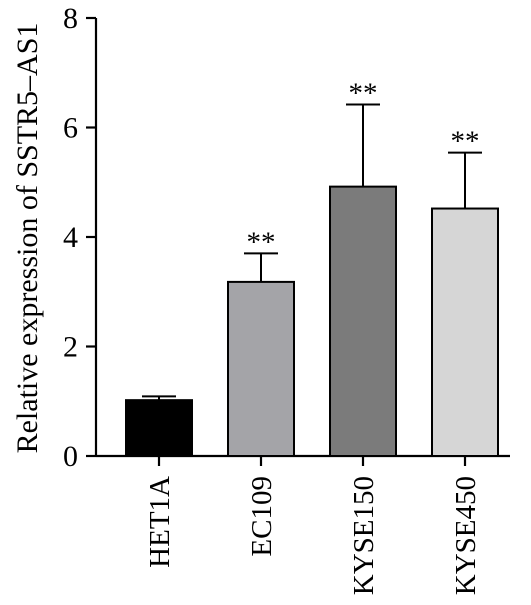  I want to click on x-tick-label: EC109, so click(262, 516).